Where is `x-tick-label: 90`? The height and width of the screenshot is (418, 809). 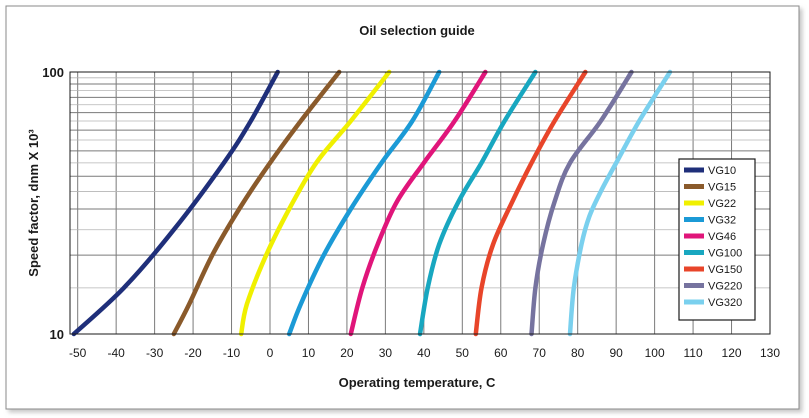
x-tick-label: 90 is located at coordinates (616, 353).